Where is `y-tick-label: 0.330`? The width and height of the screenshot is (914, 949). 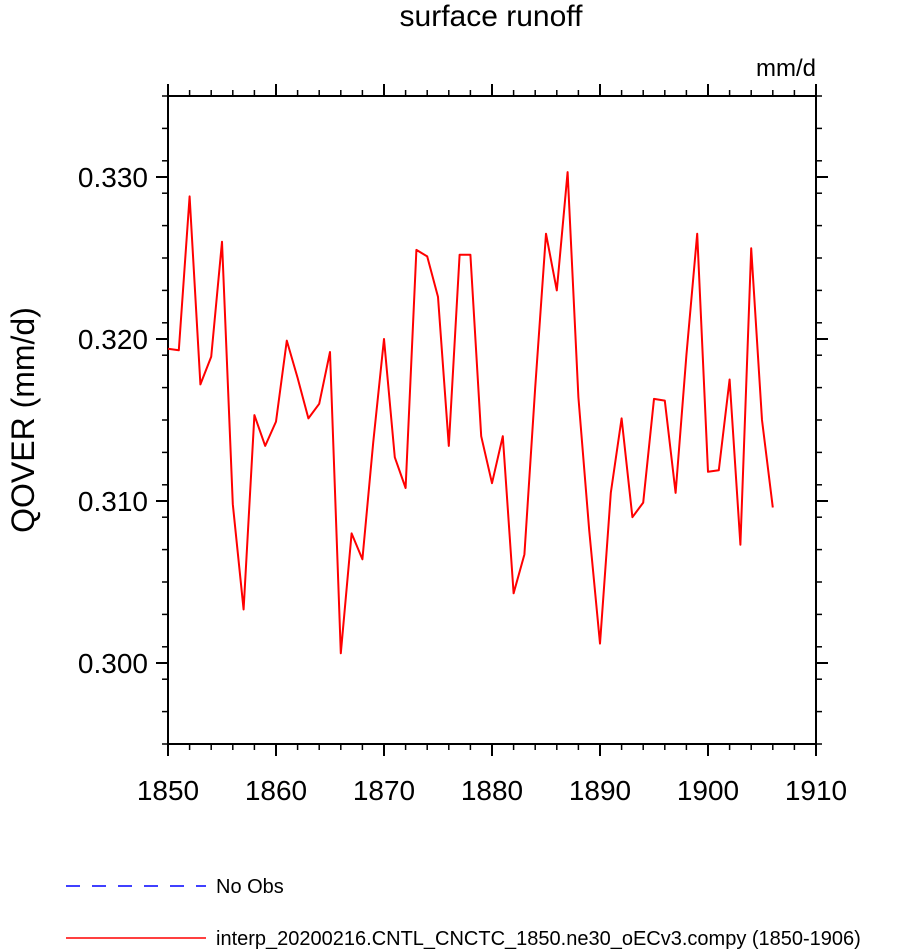 y-tick-label: 0.330 is located at coordinates (113, 177).